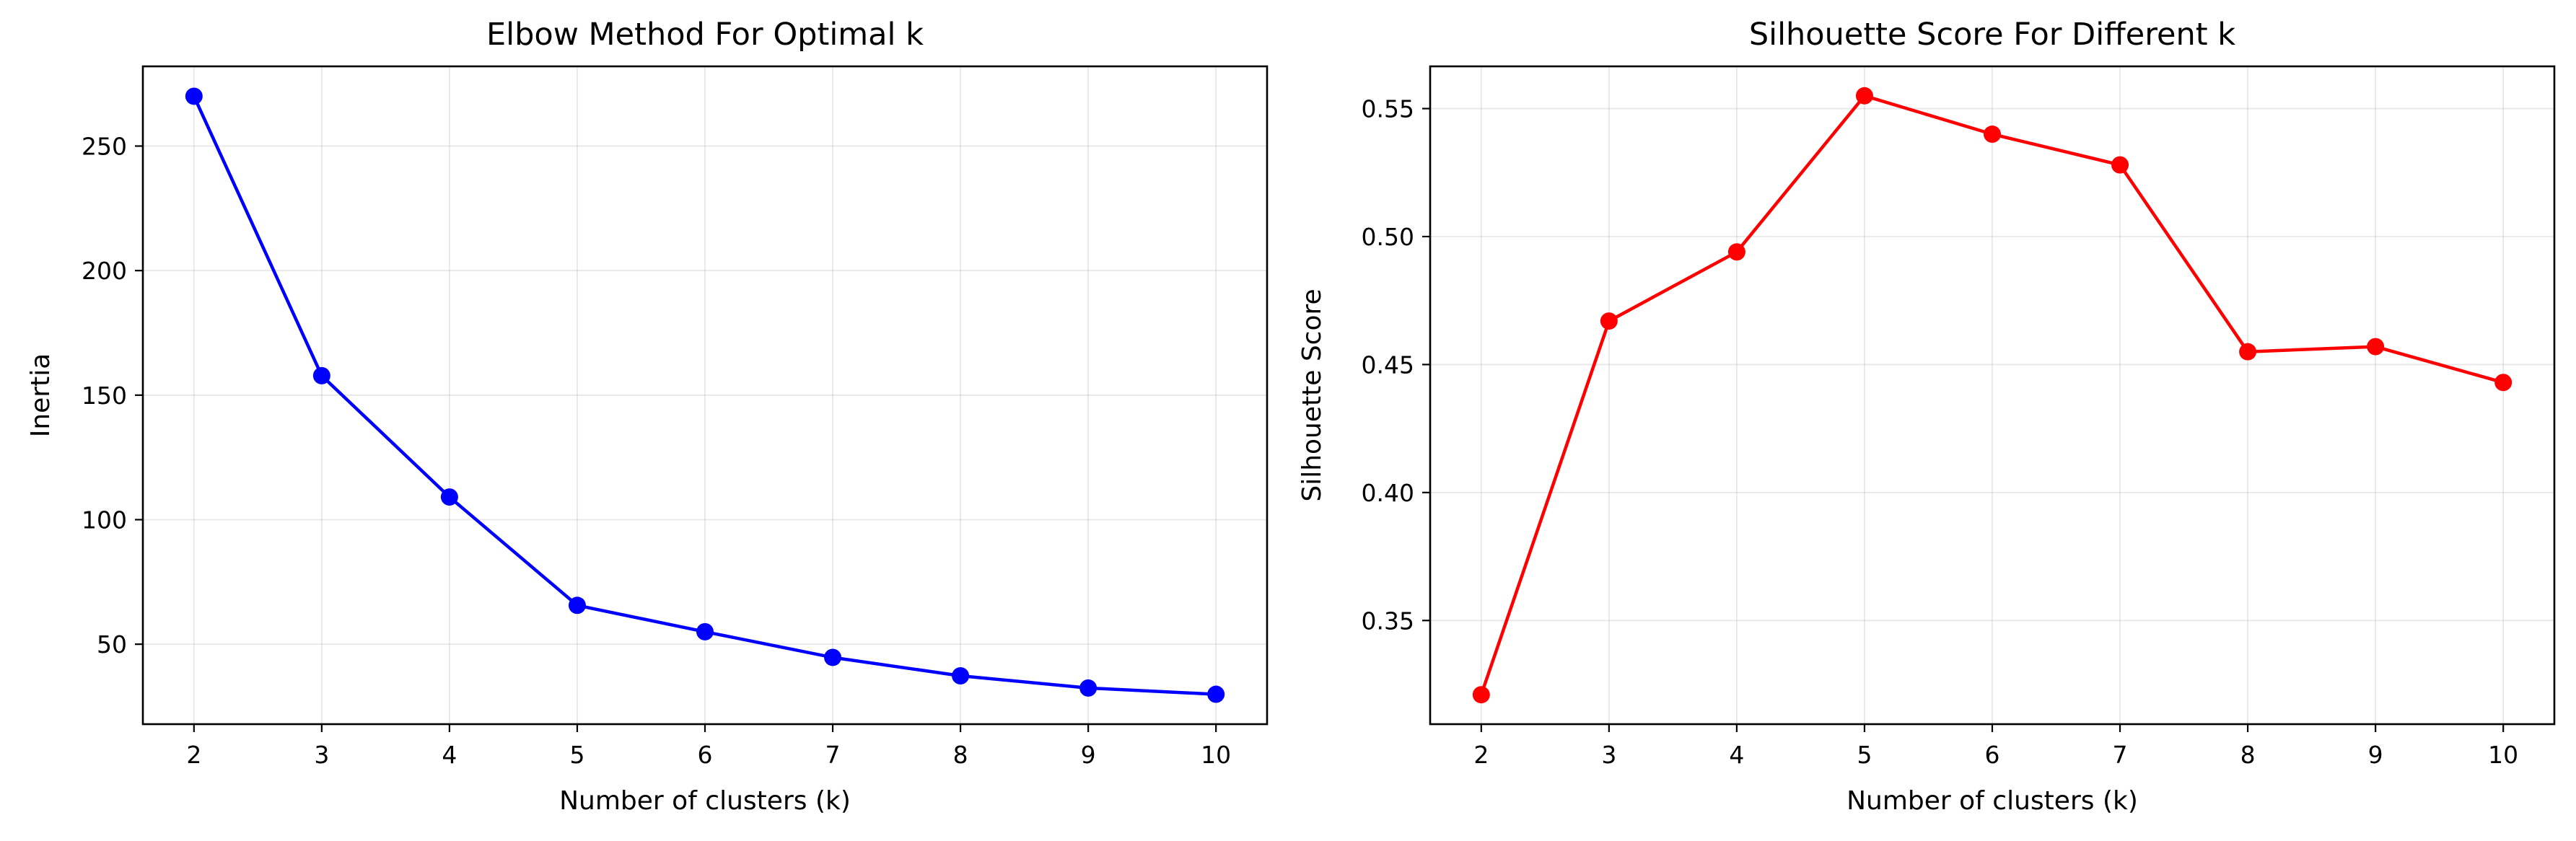  Describe the element at coordinates (105, 396) in the screenshot. I see `elbow-y-tick-label: 150` at that location.